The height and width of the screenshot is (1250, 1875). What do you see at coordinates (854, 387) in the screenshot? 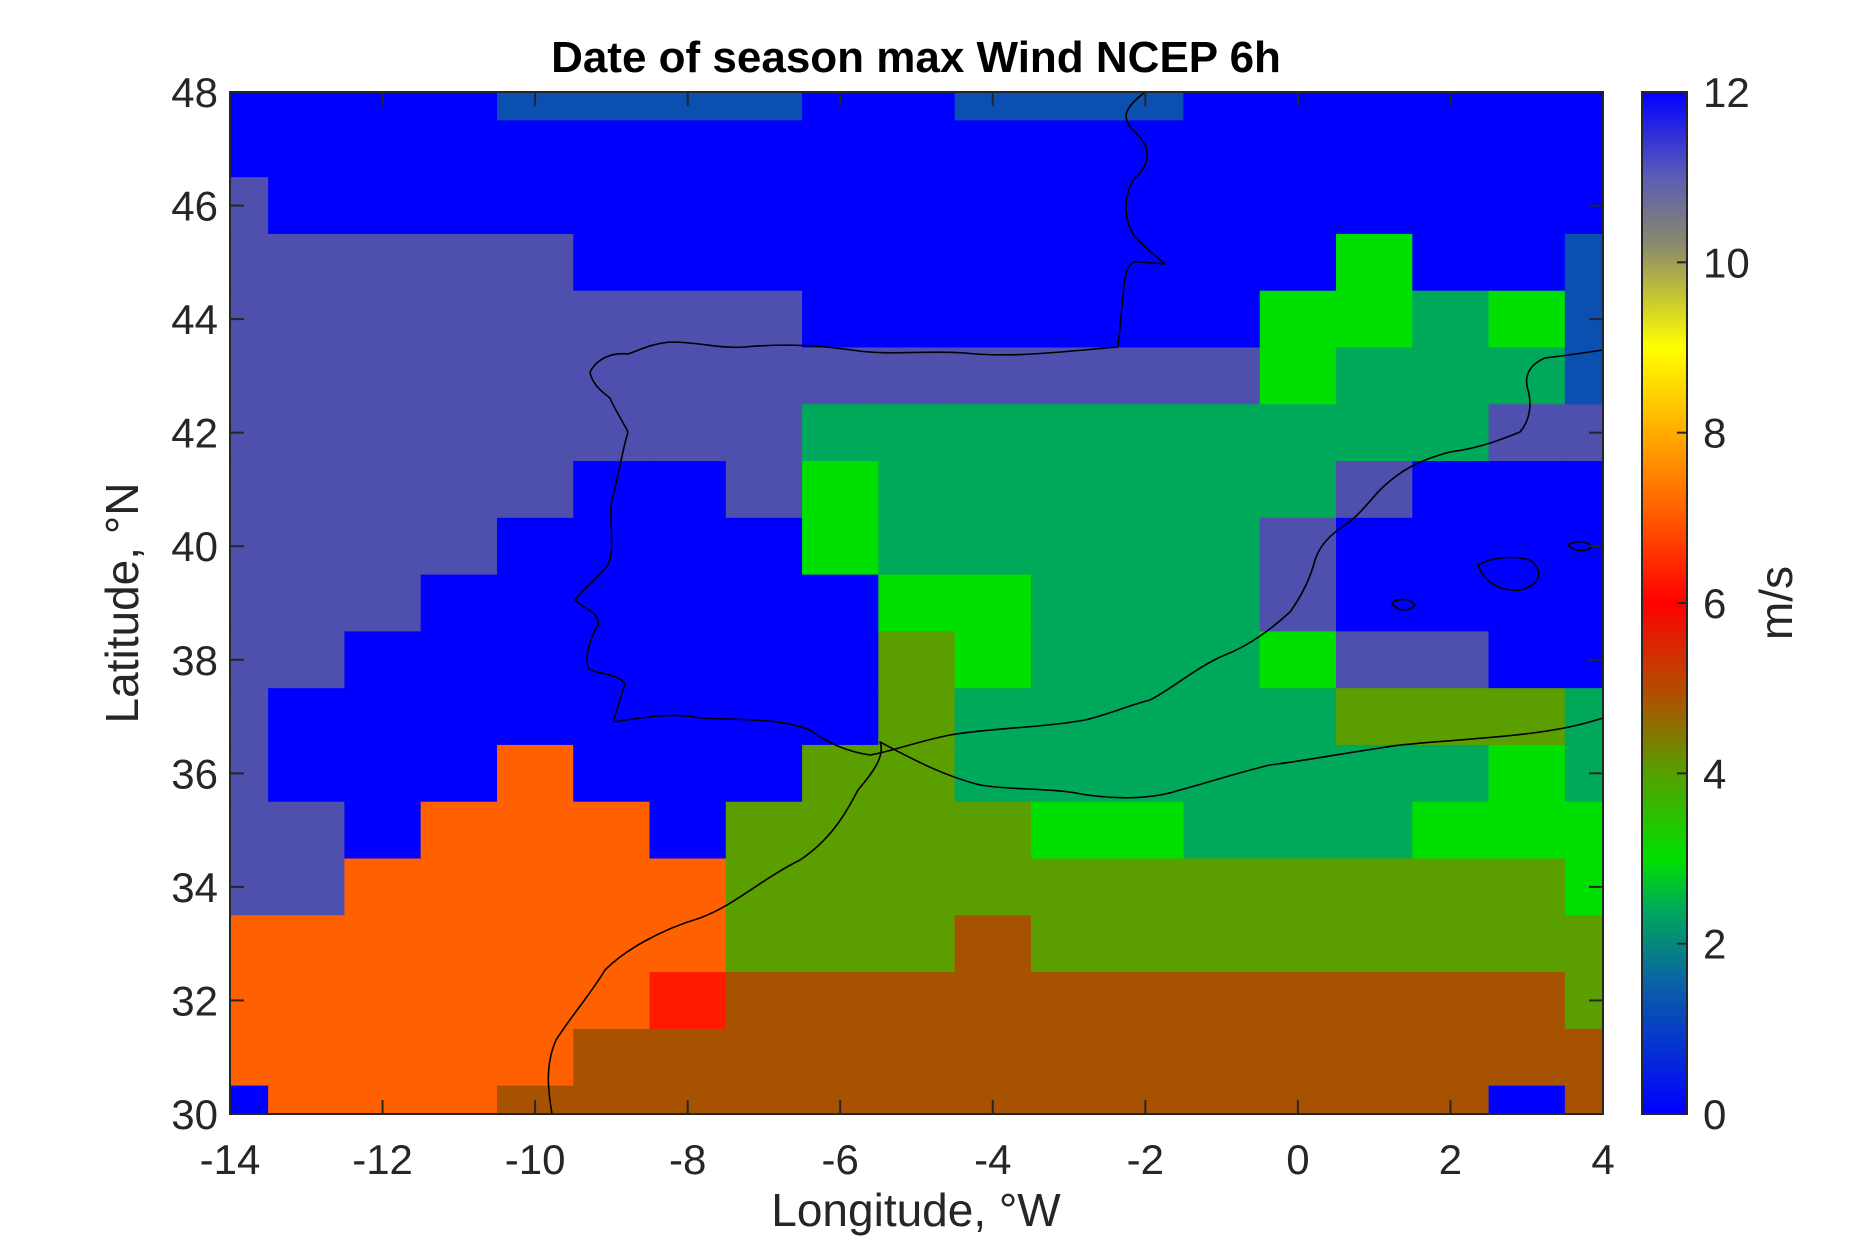
I see `coastline-north-spain` at bounding box center [854, 387].